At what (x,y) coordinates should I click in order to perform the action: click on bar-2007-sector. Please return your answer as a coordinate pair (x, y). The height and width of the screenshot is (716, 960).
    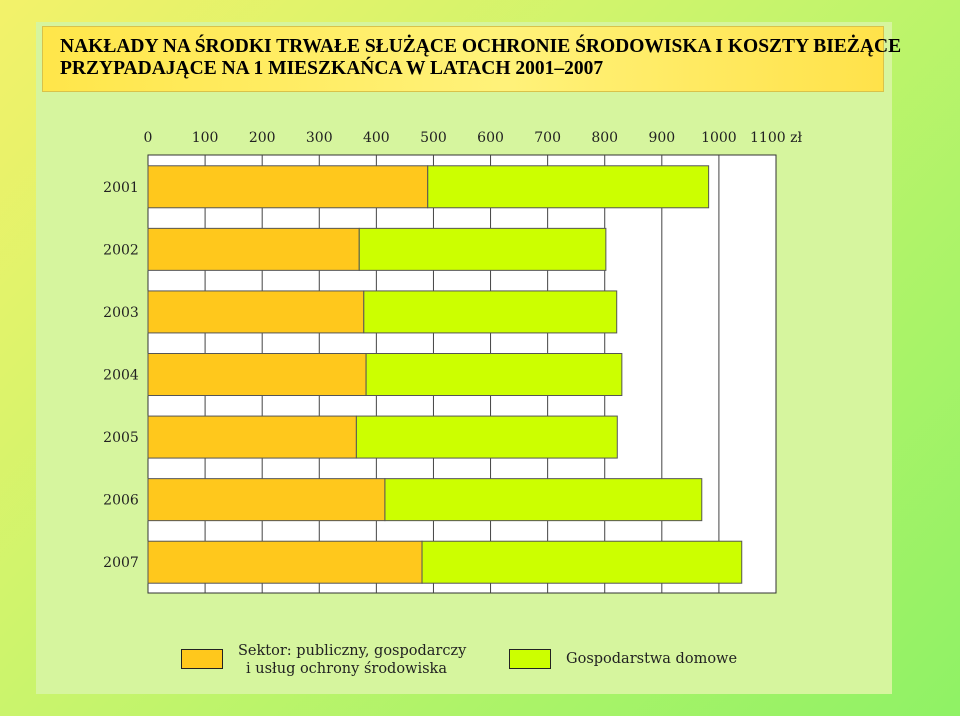
    Looking at the image, I should click on (285, 562).